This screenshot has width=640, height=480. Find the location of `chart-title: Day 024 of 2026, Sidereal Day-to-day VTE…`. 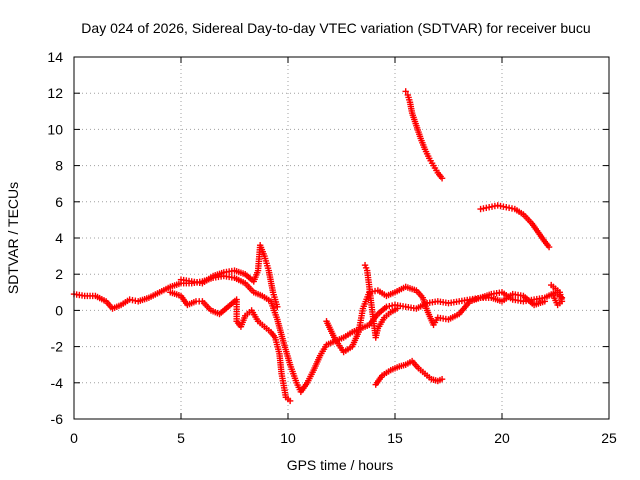

chart-title: Day 024 of 2026, Sidereal Day-to-day VTE… is located at coordinates (335, 28).